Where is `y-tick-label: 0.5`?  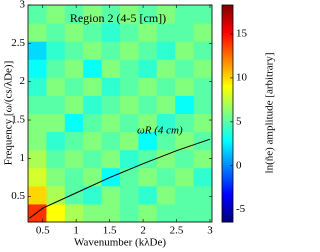 y-tick-label: 0.5 is located at coordinates (18, 196).